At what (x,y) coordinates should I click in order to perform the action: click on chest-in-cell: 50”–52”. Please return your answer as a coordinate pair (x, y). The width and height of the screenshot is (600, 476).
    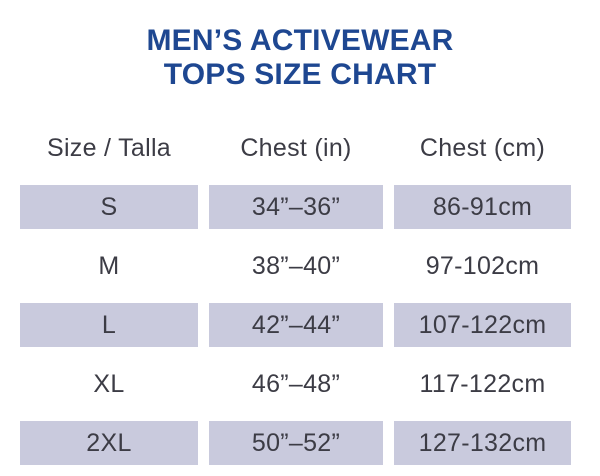
    Looking at the image, I should click on (296, 443).